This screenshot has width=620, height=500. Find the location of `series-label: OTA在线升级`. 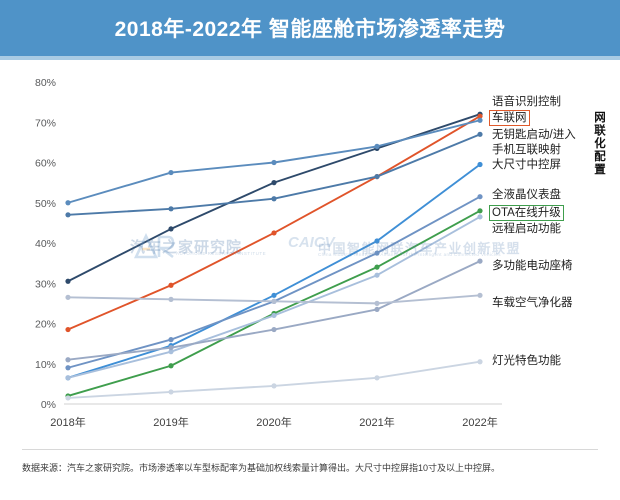

series-label: OTA在线升级 is located at coordinates (526, 213).